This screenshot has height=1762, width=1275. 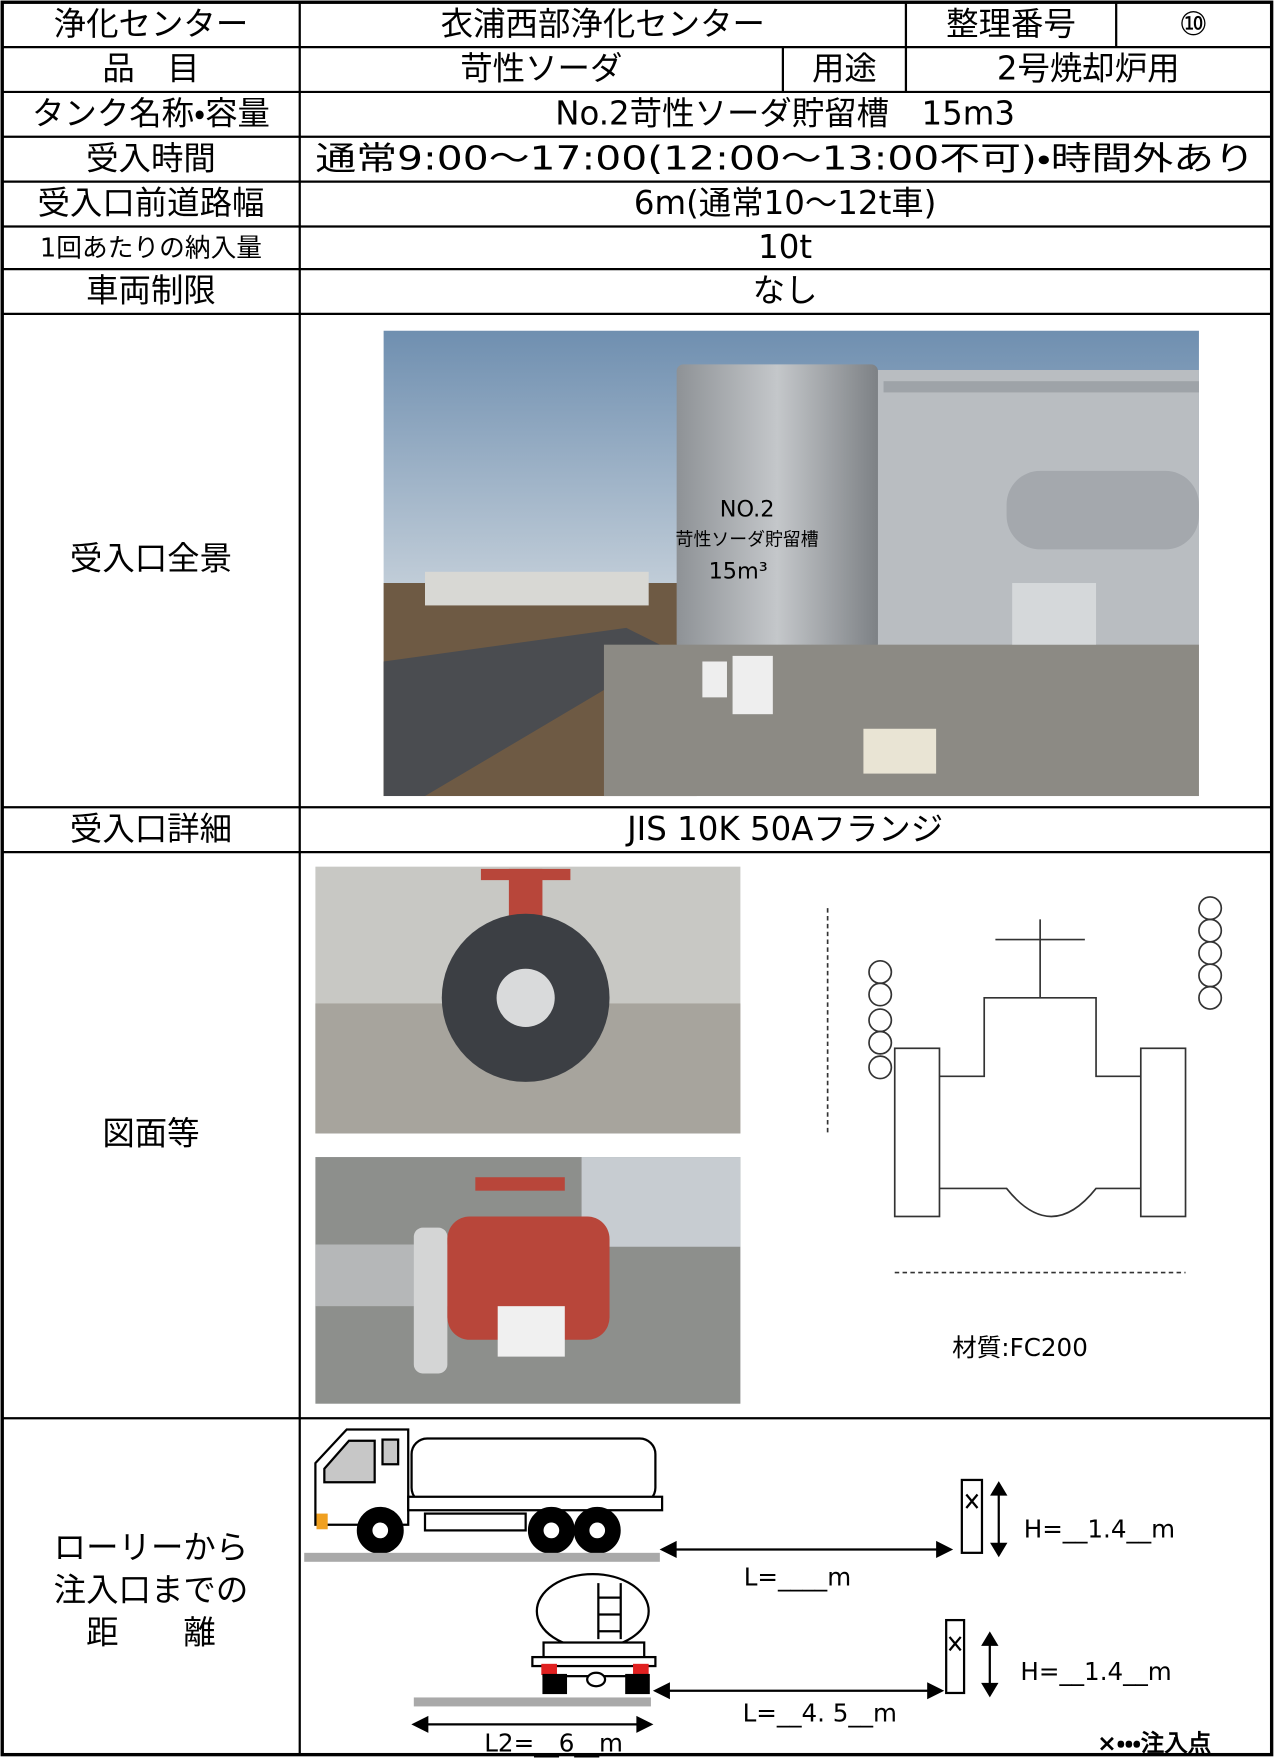 I want to click on cell-value: 通常9:00～17:00(12:00～13:00不可)・時間外あり, so click(x=784, y=158).